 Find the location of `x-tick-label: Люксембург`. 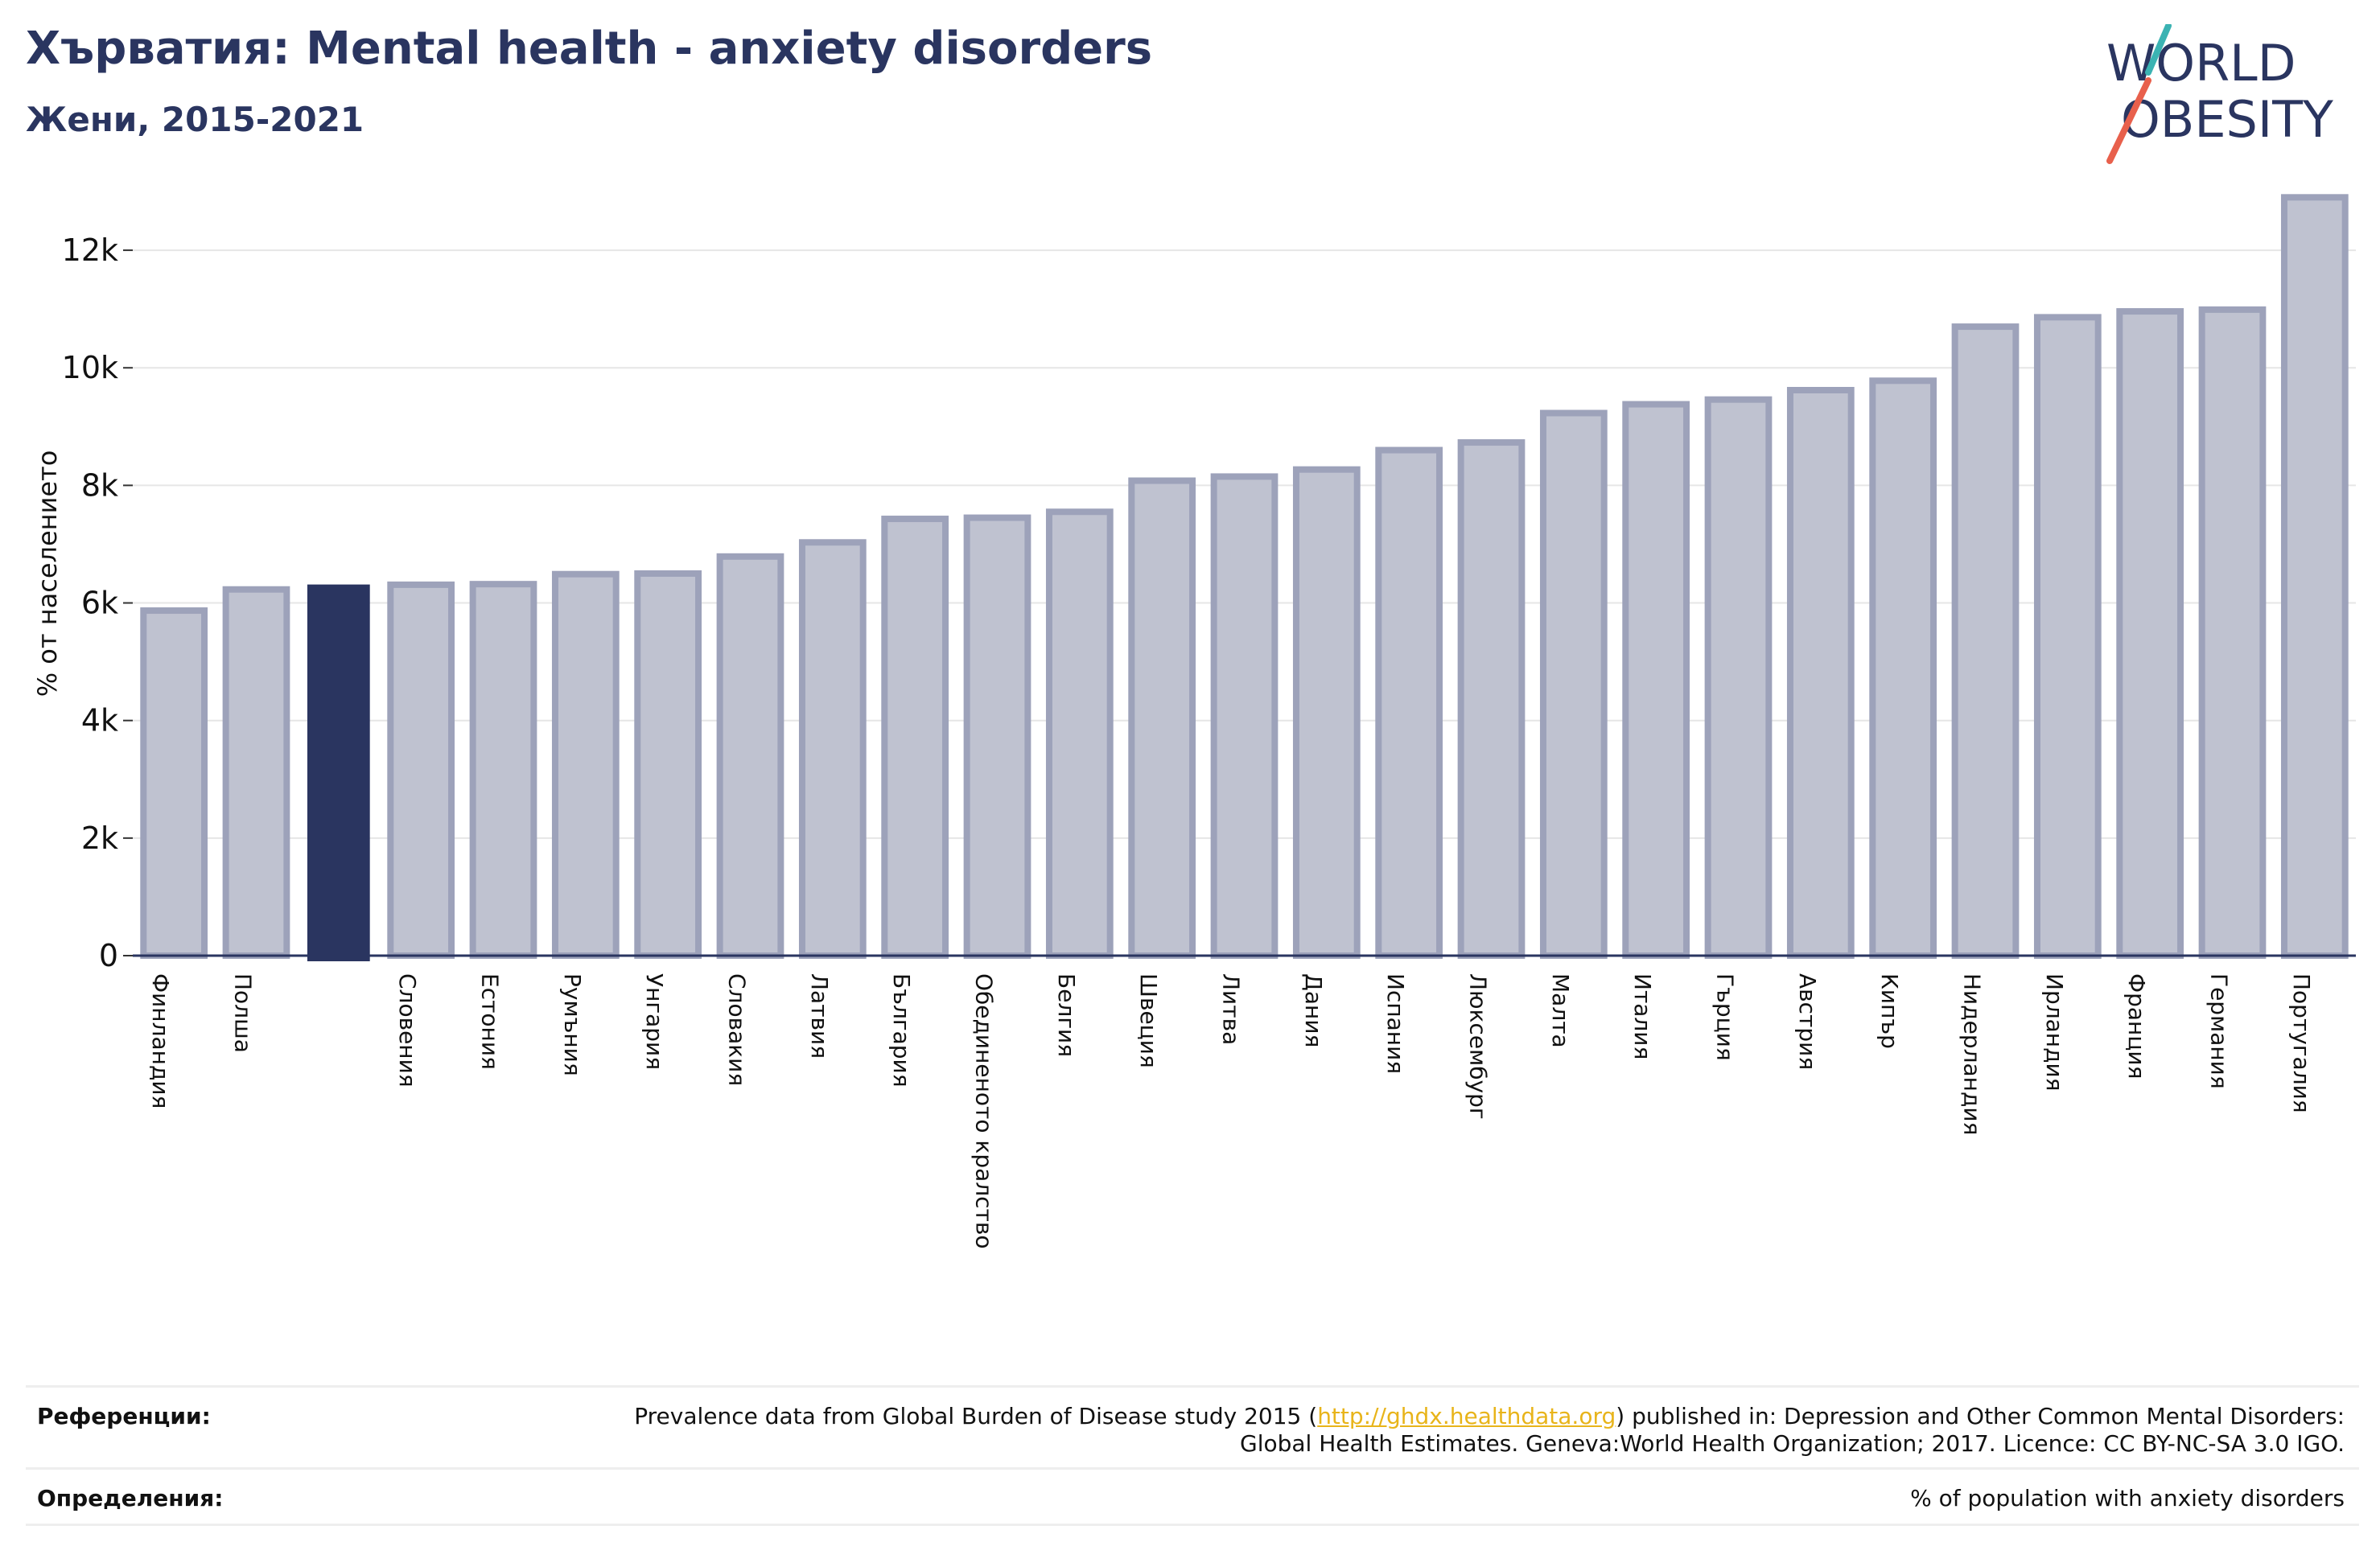

x-tick-label: Люксембург is located at coordinates (1478, 1046).